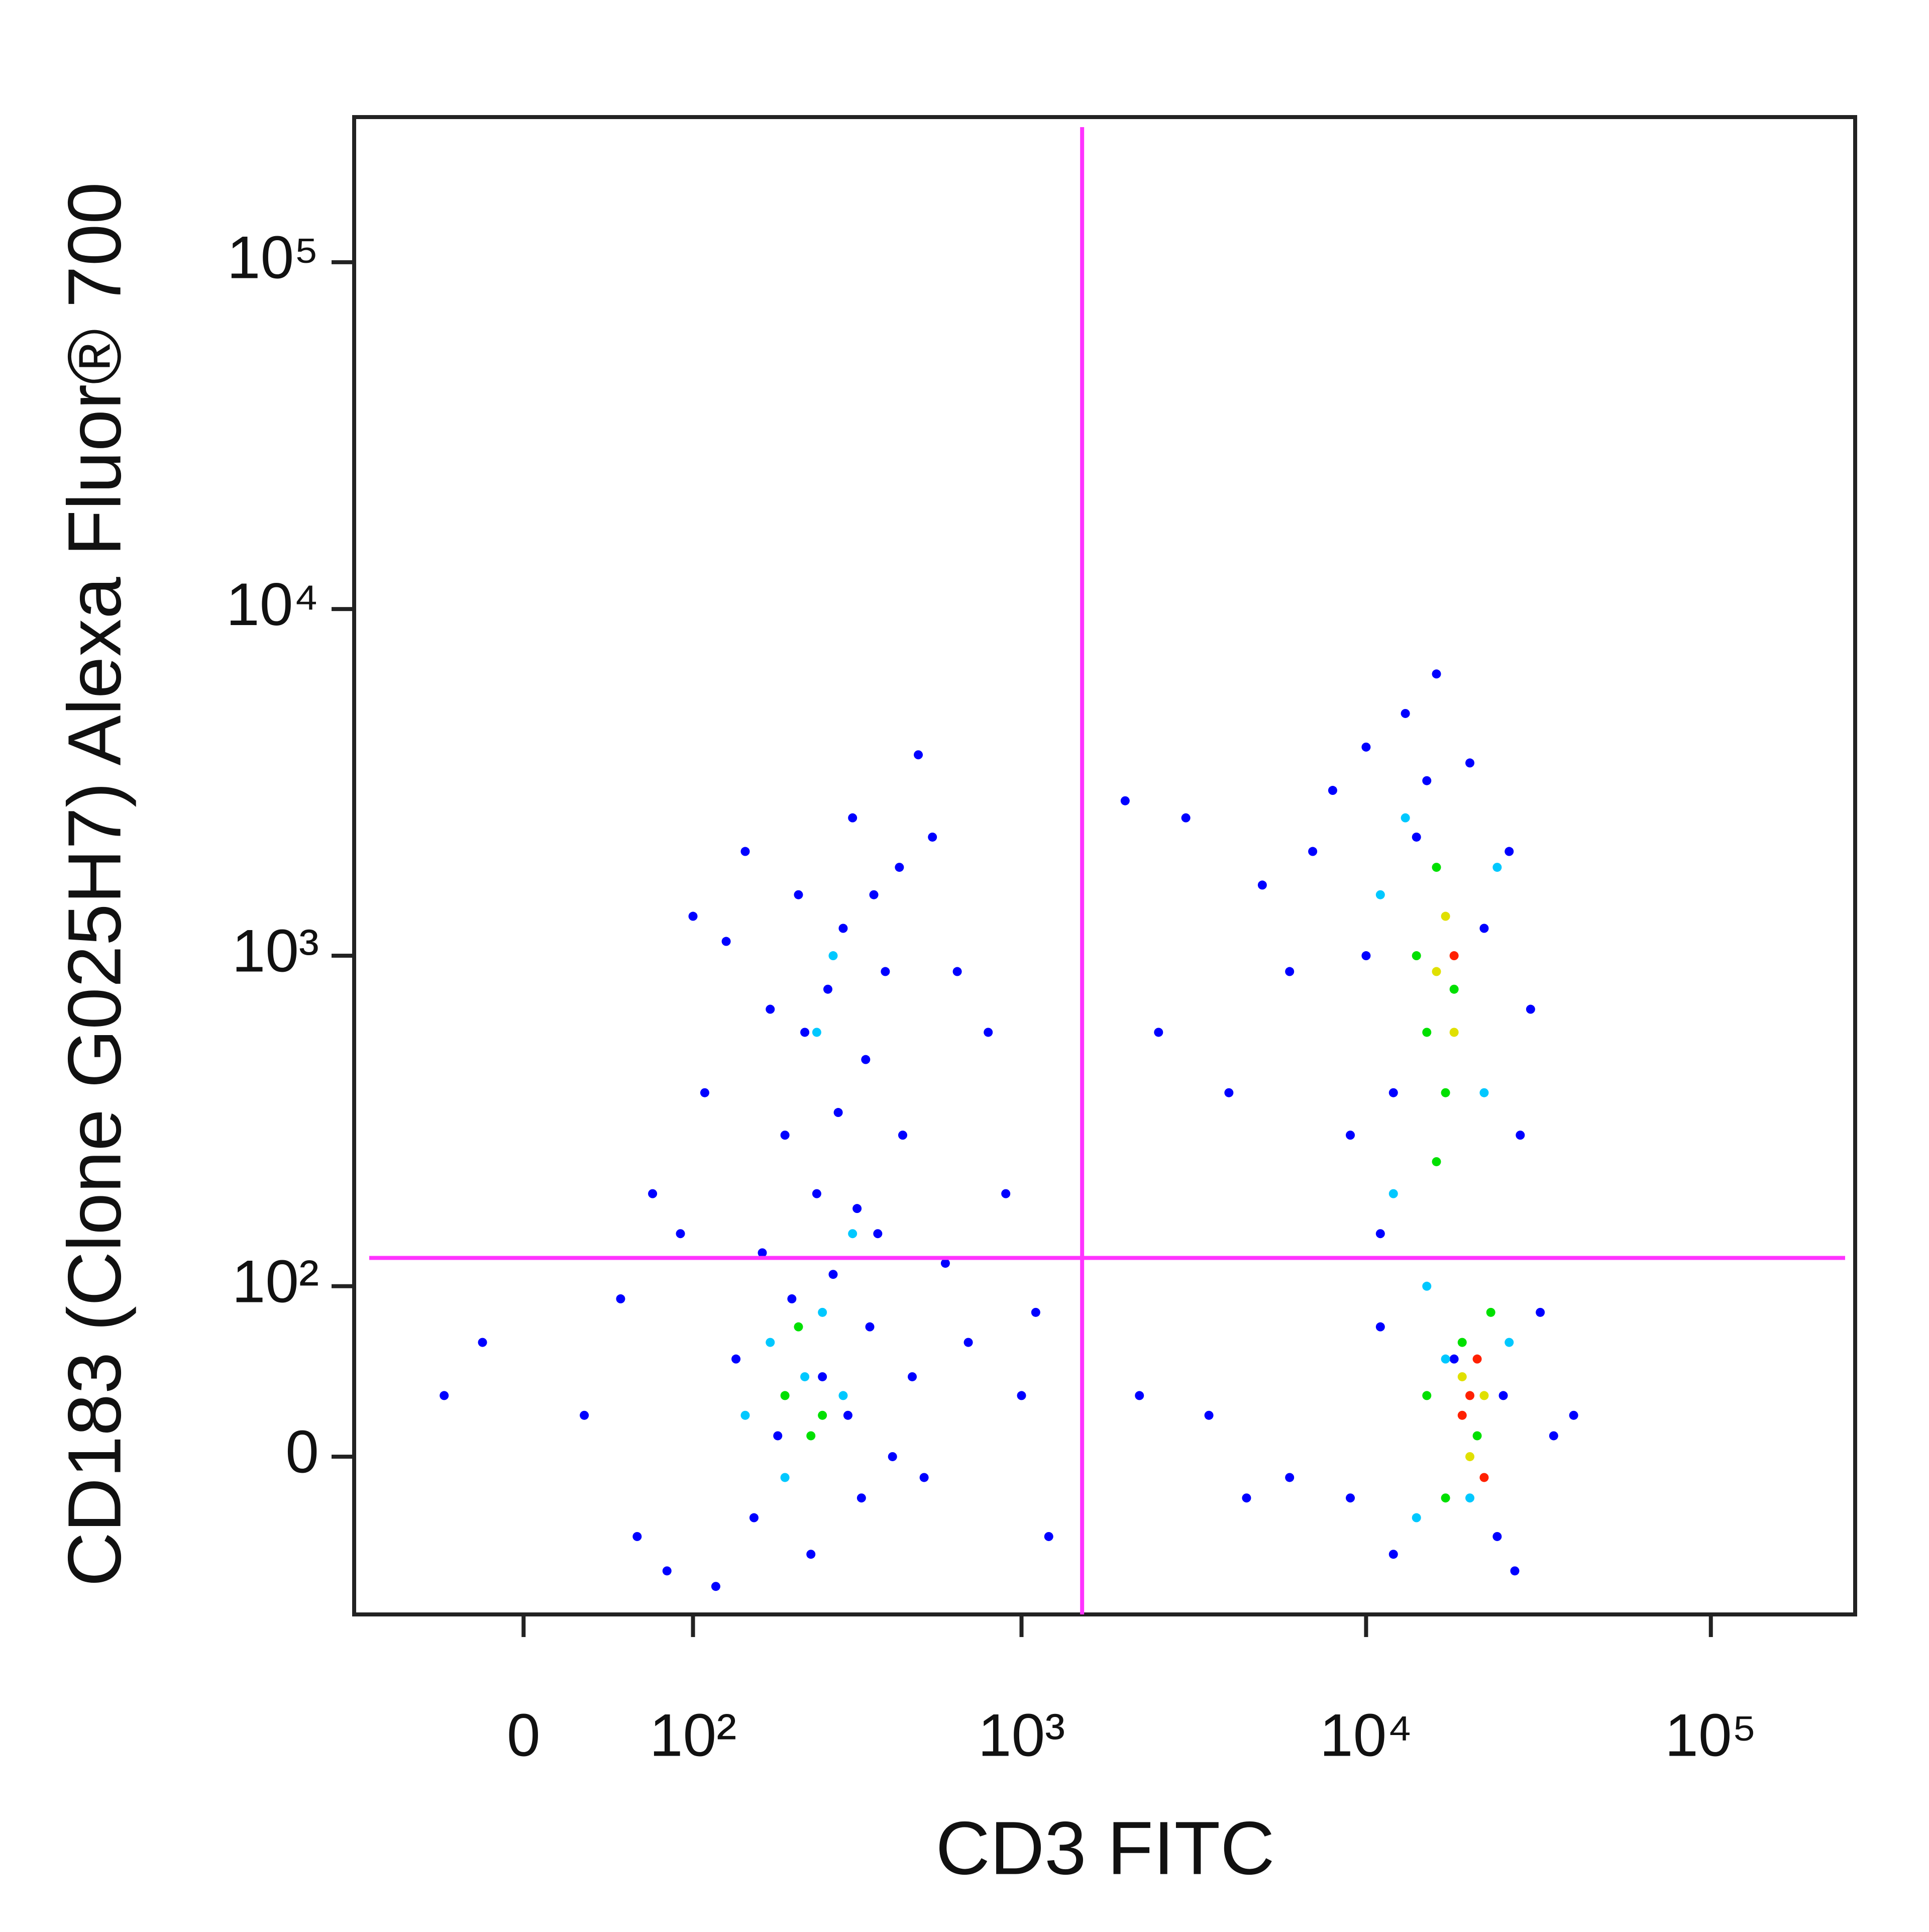  What do you see at coordinates (693, 1735) in the screenshot?
I see `x-tick-label: 10²` at bounding box center [693, 1735].